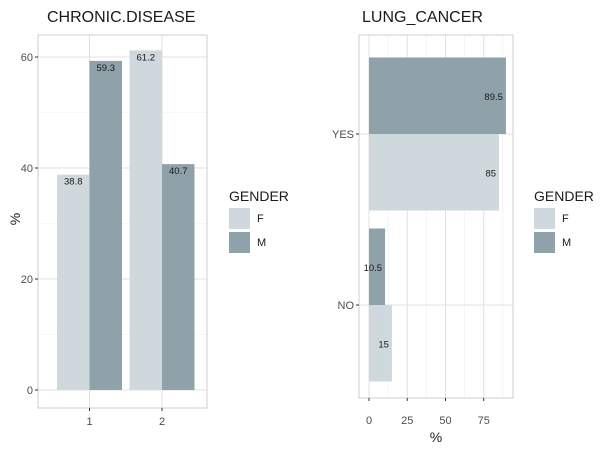 The width and height of the screenshot is (612, 452). What do you see at coordinates (484, 421) in the screenshot?
I see `x-tick-label: 75` at bounding box center [484, 421].